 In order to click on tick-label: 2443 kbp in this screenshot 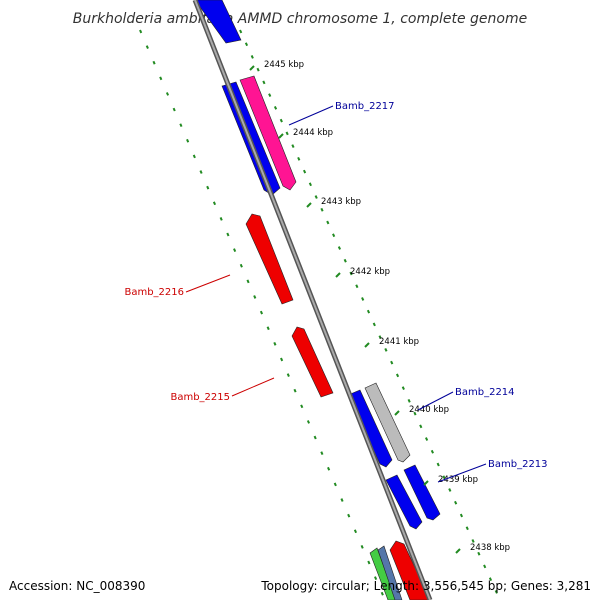, I will do `click(341, 202)`.